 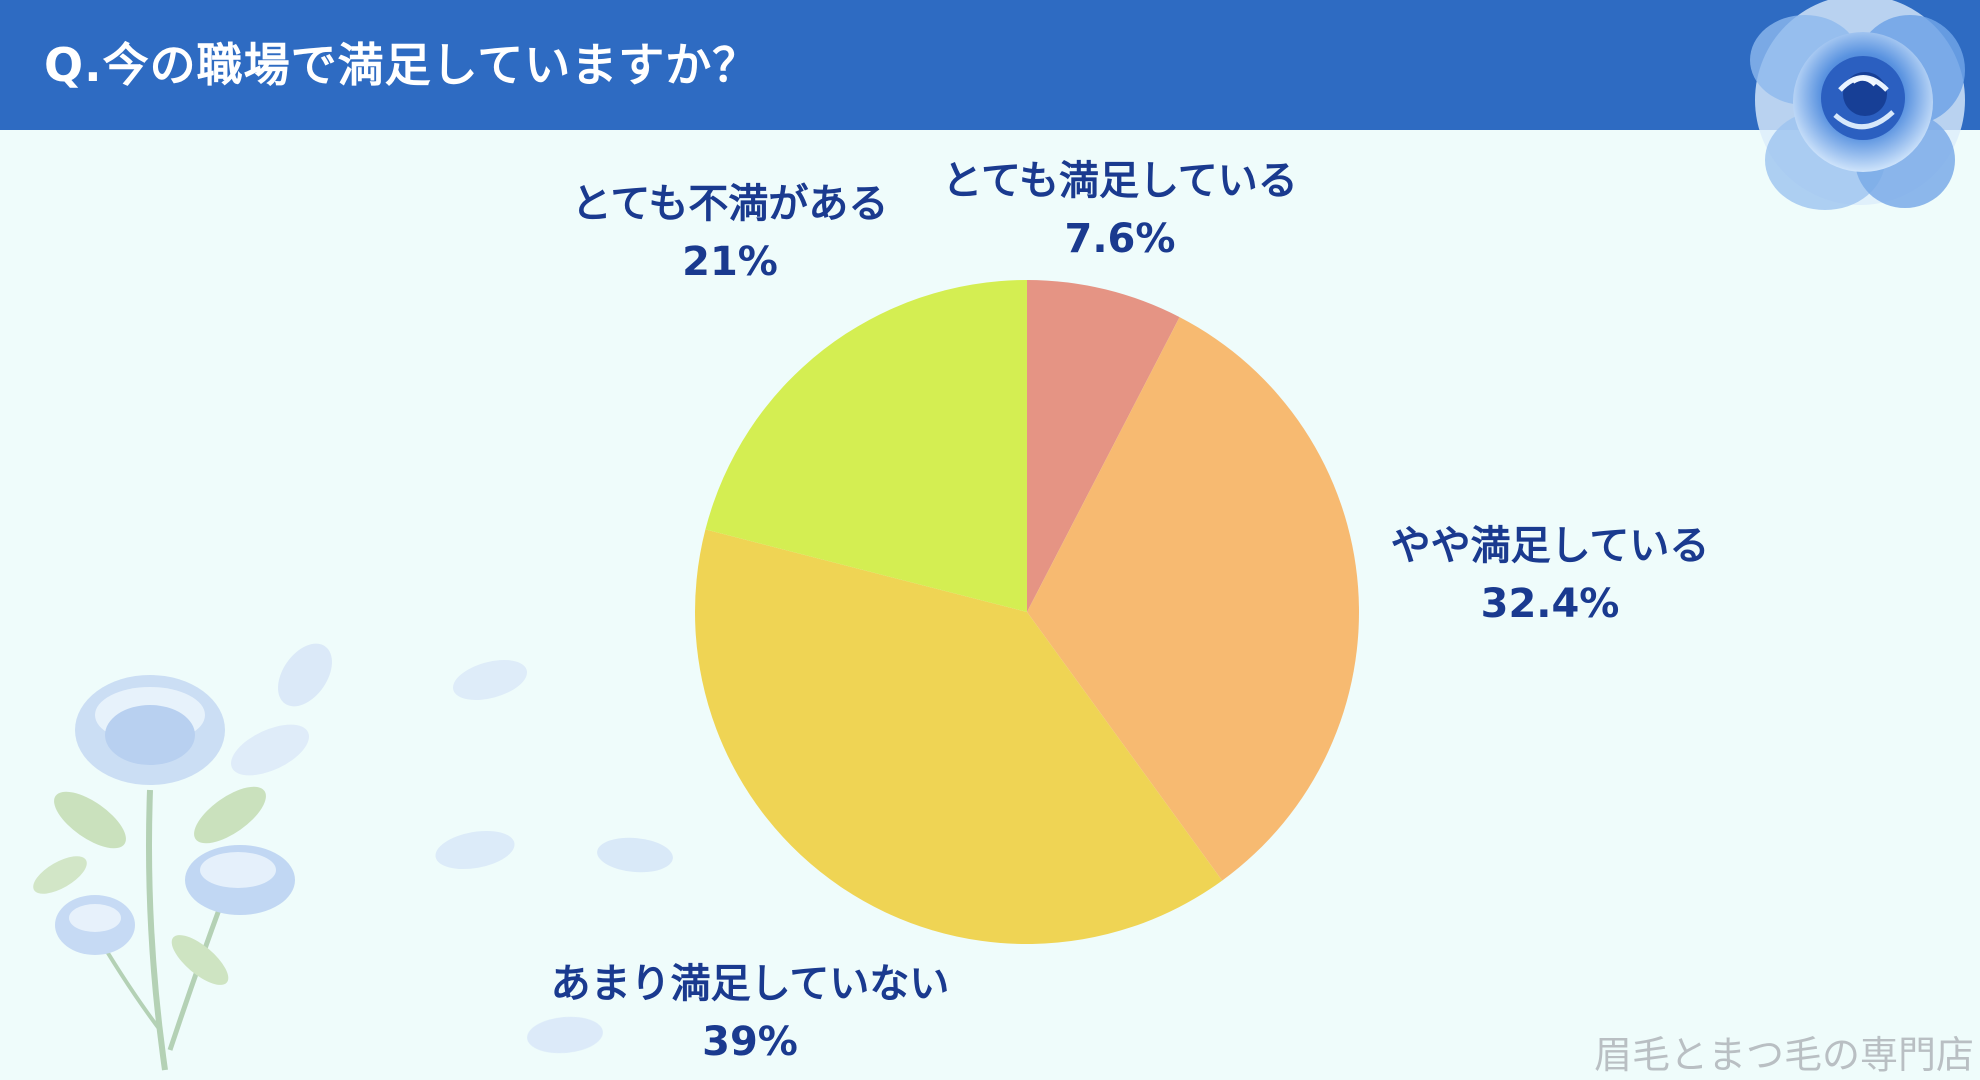 I want to click on slice-not-very-satisfied, so click(x=959, y=736).